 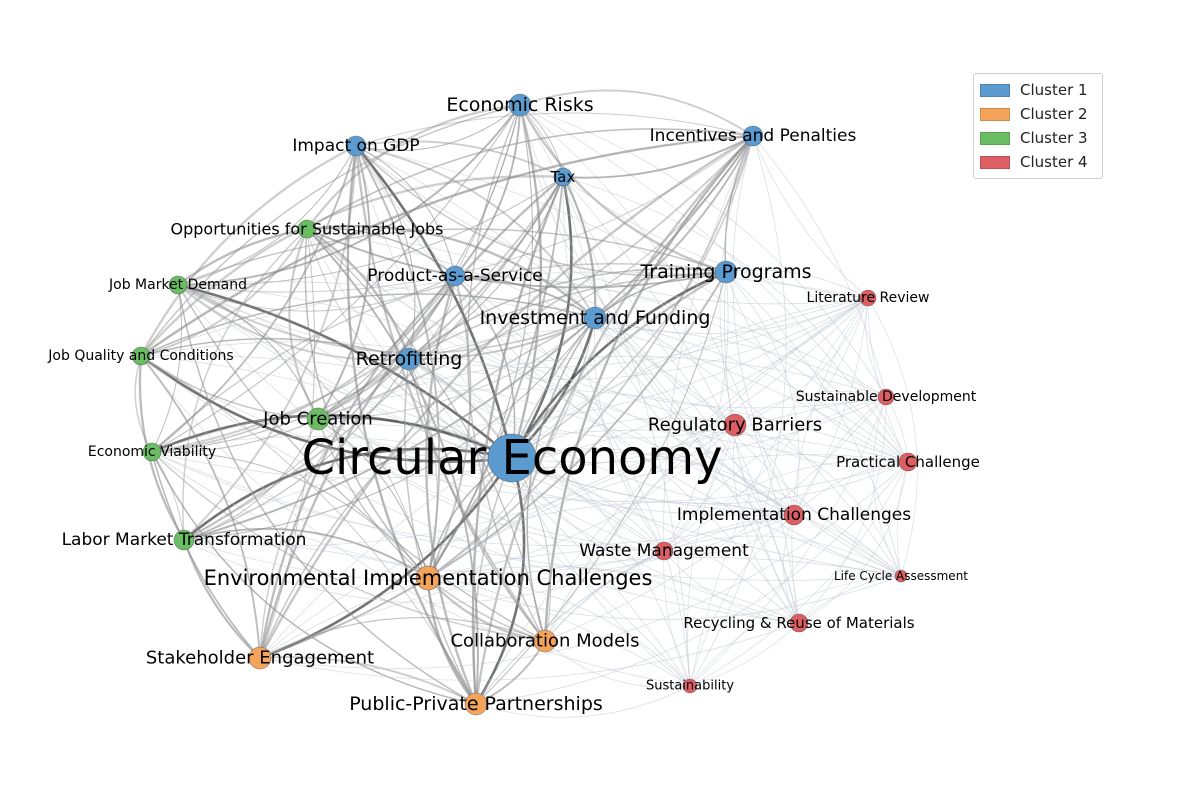 I want to click on node-ret, so click(x=409, y=359).